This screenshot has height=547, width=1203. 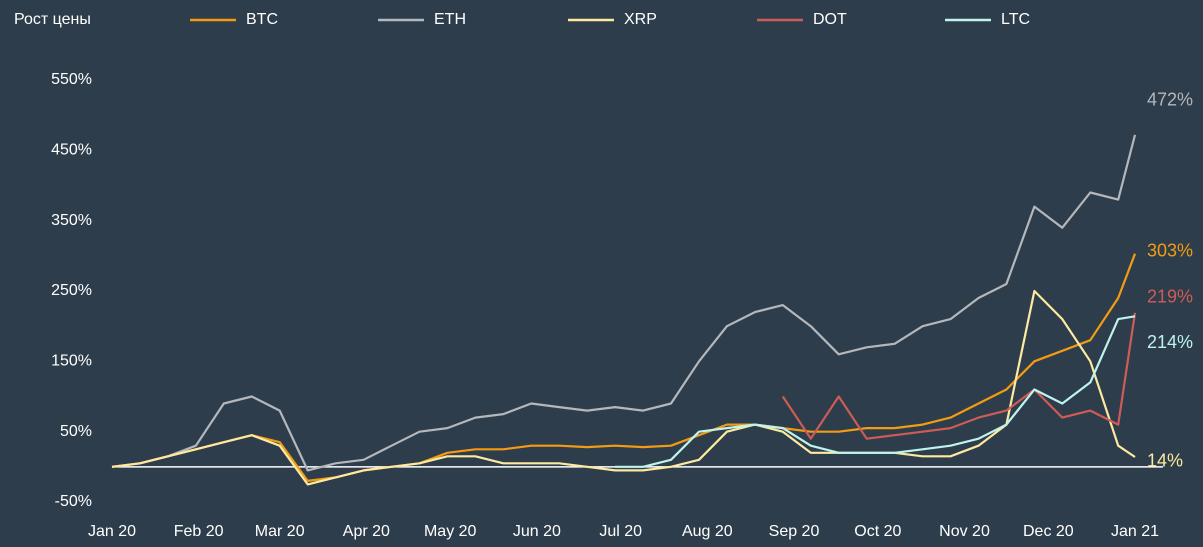 What do you see at coordinates (112, 531) in the screenshot?
I see `x-tick-label: Jan 20` at bounding box center [112, 531].